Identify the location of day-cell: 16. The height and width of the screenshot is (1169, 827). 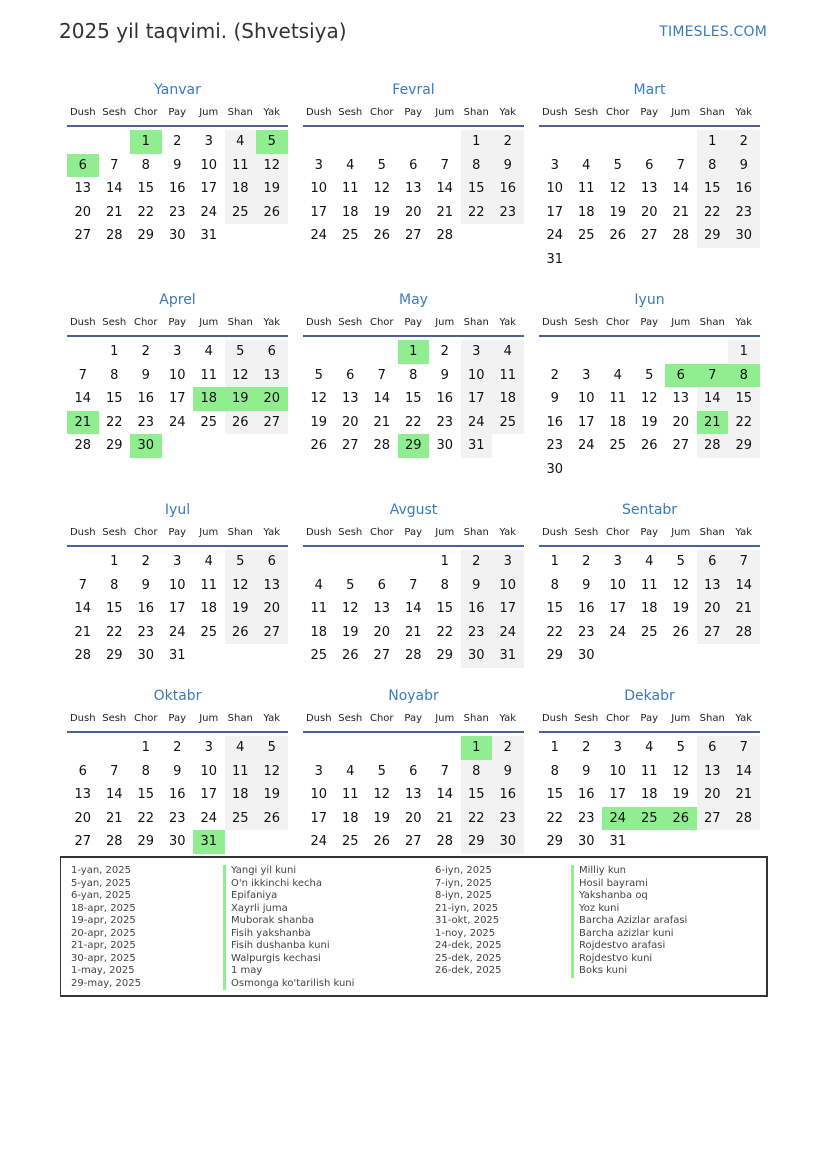
(177, 188).